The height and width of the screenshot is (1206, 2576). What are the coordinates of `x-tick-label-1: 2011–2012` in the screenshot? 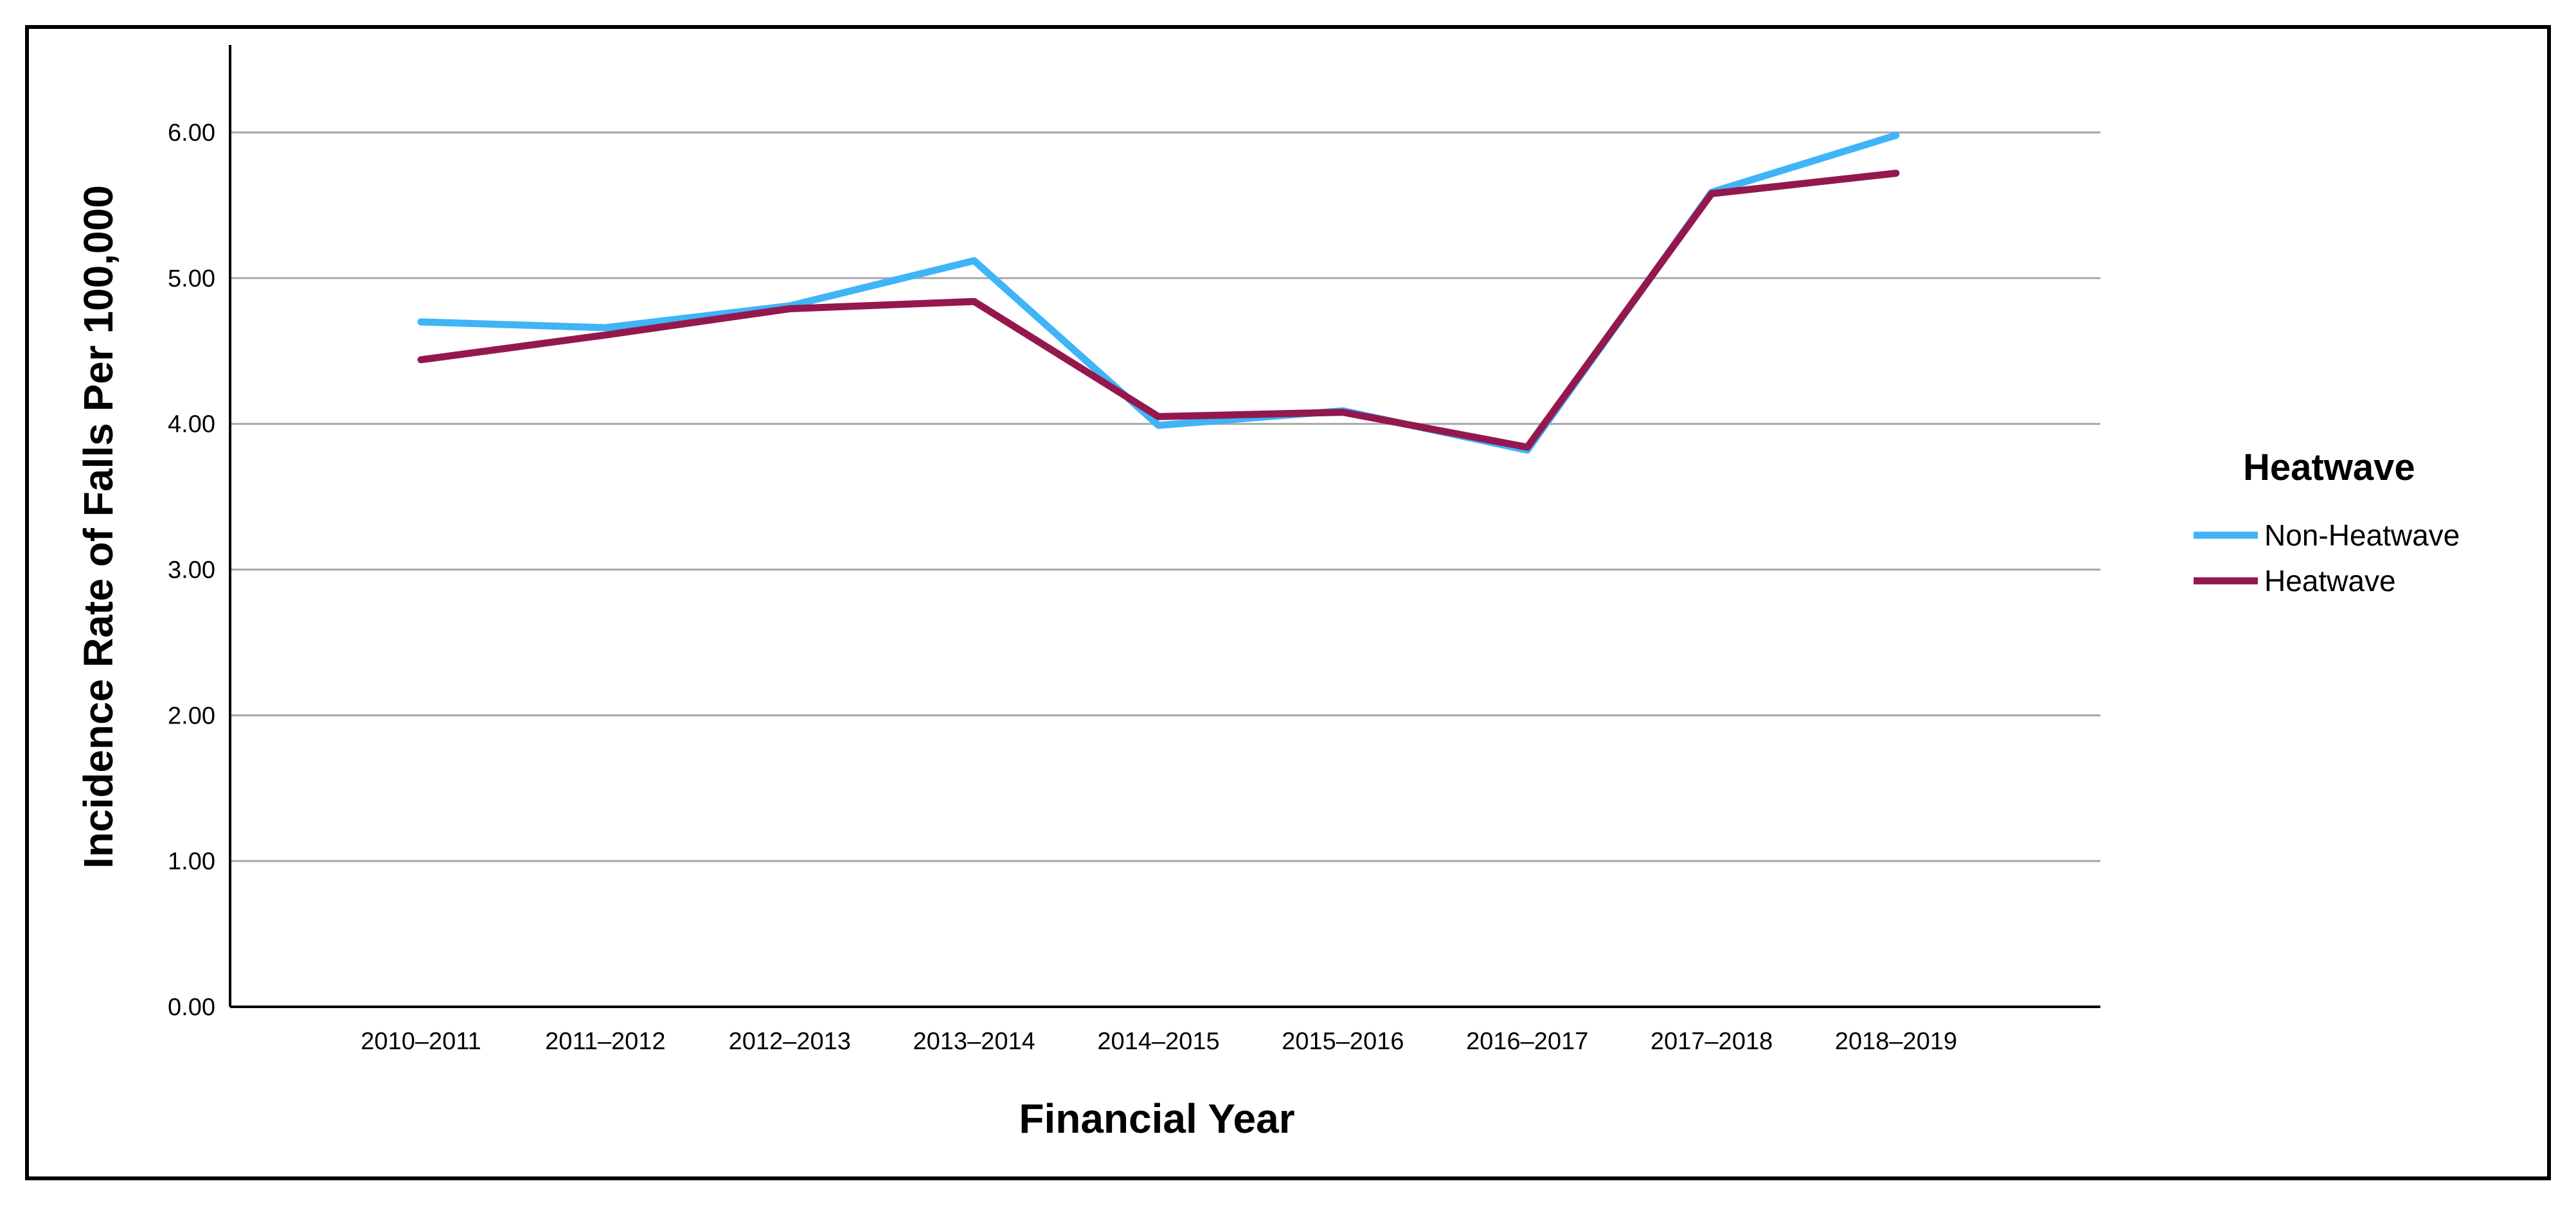 It's located at (605, 1041).